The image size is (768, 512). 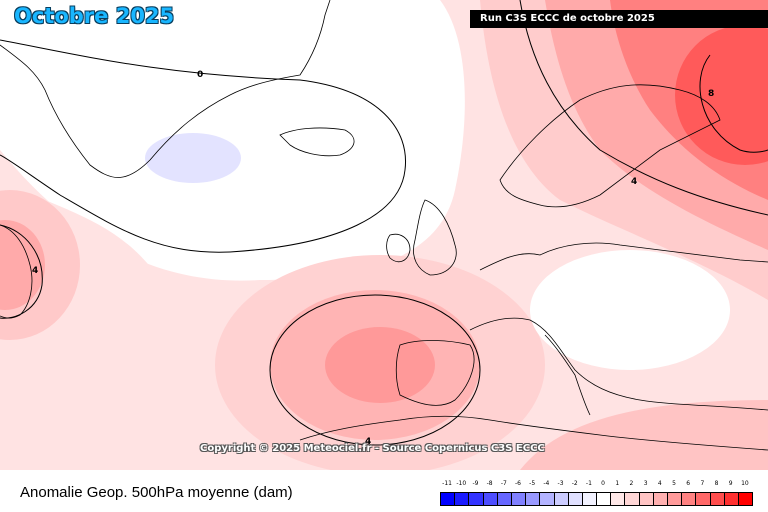 I want to click on contour-line-north-east-core, so click(x=733, y=103).